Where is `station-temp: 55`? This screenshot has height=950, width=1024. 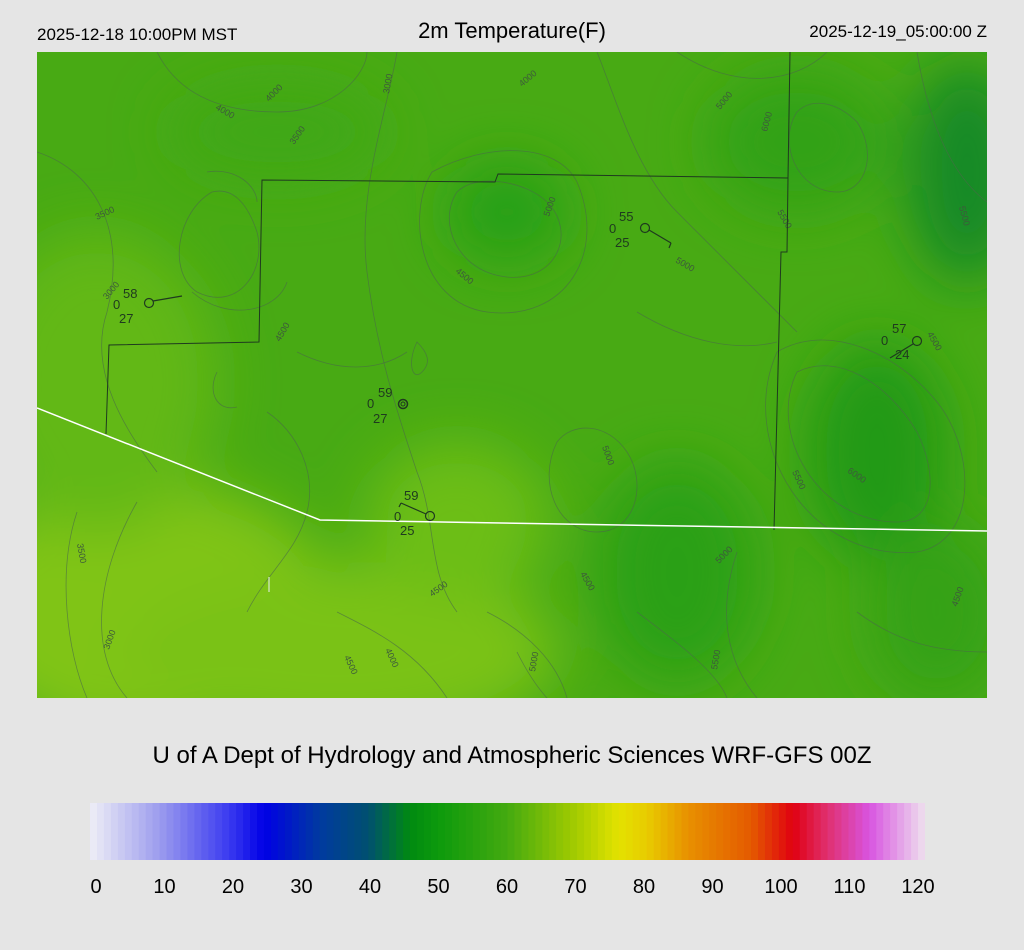
station-temp: 55 is located at coordinates (626, 216).